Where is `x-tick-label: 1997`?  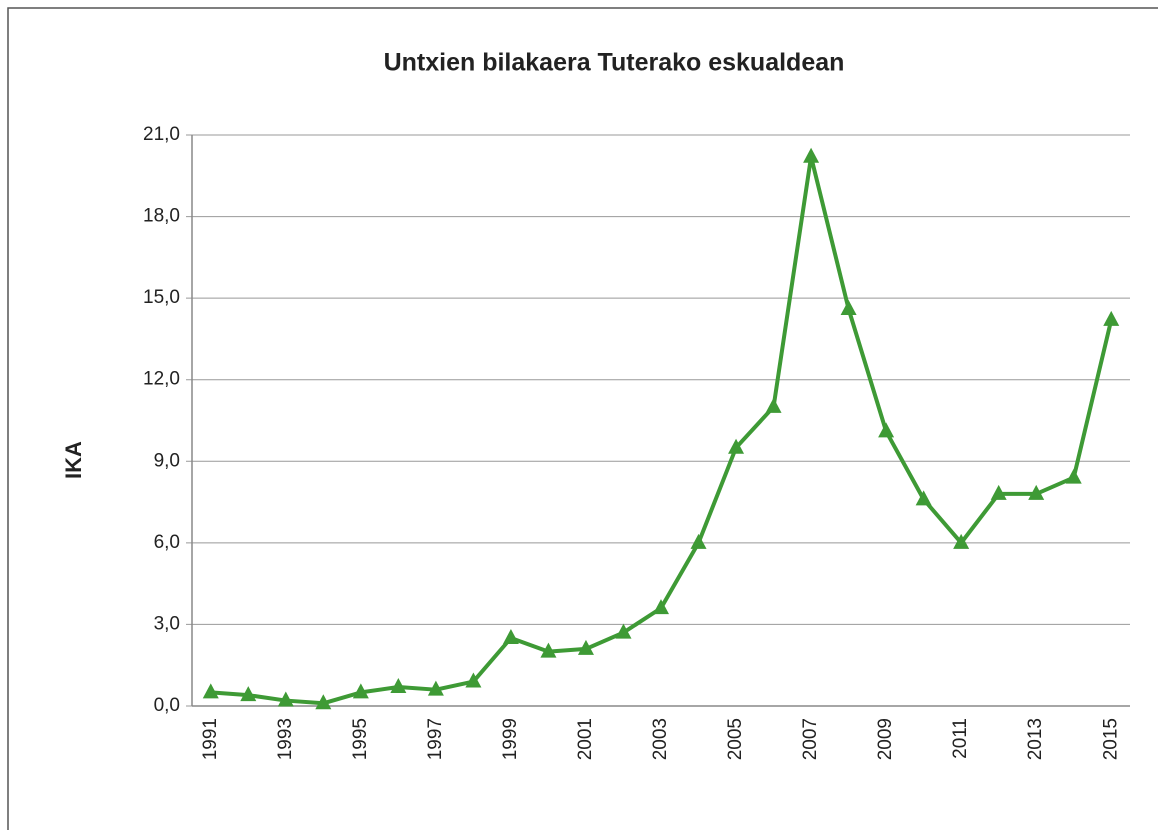 x-tick-label: 1997 is located at coordinates (435, 739).